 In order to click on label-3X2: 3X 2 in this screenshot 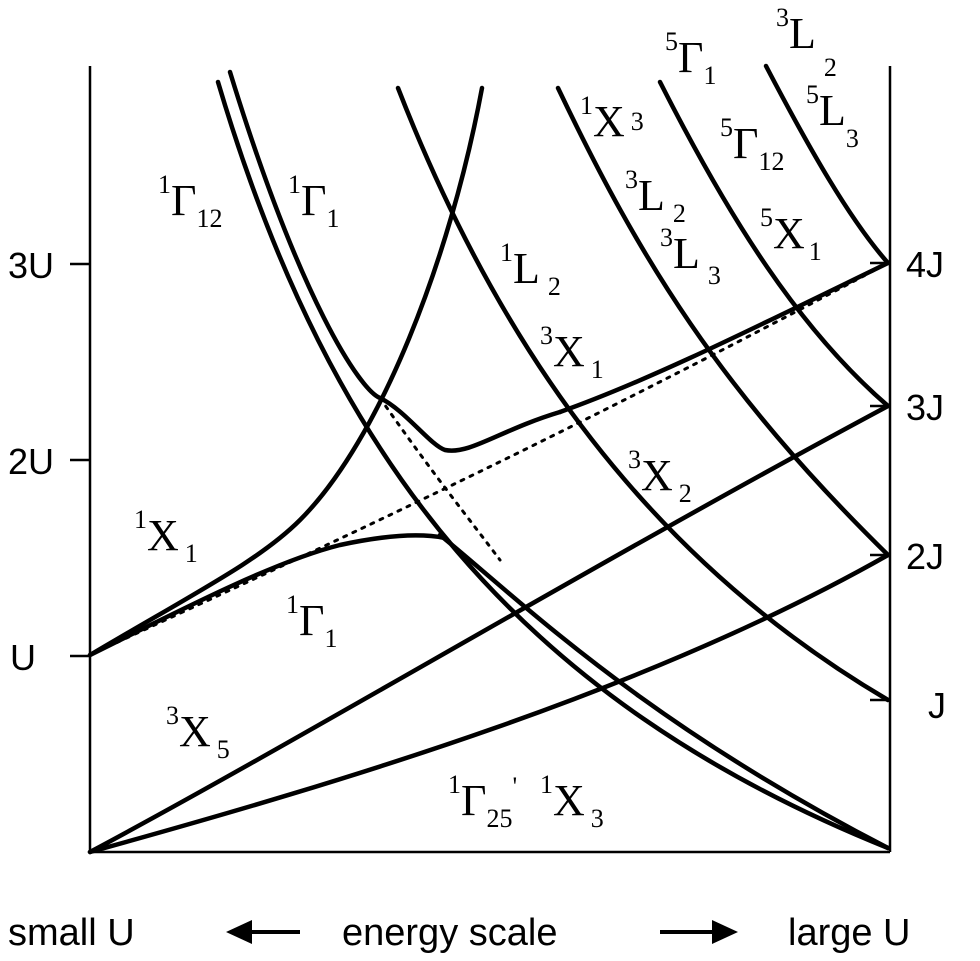, I will do `click(660, 476)`.